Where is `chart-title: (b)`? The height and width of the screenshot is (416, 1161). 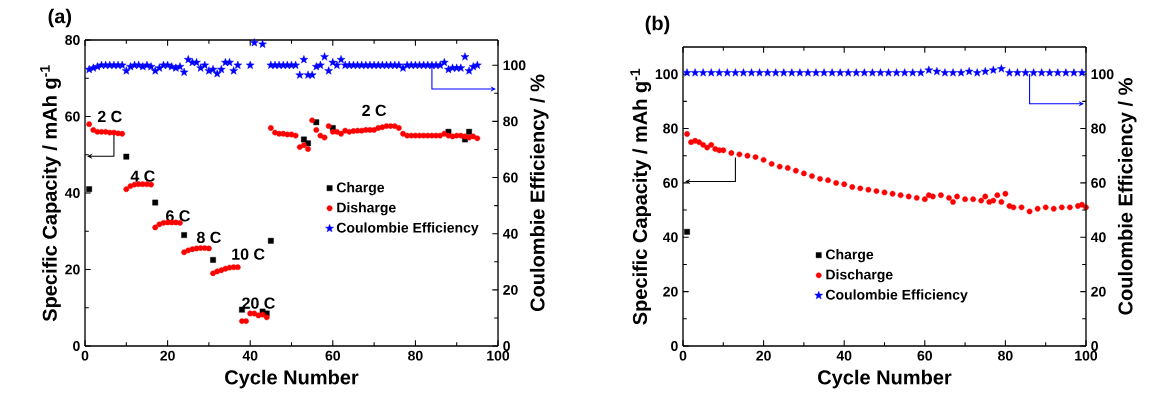
chart-title: (b) is located at coordinates (657, 25).